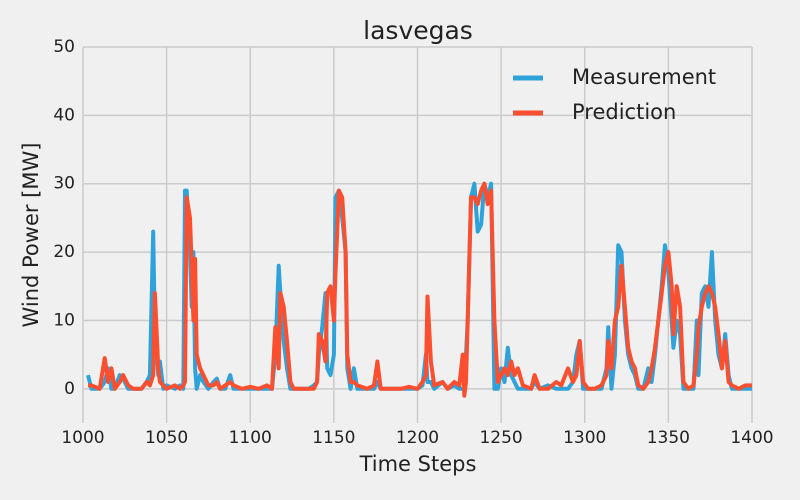  Describe the element at coordinates (624, 112) in the screenshot. I see `legend-label: Prediction` at that location.